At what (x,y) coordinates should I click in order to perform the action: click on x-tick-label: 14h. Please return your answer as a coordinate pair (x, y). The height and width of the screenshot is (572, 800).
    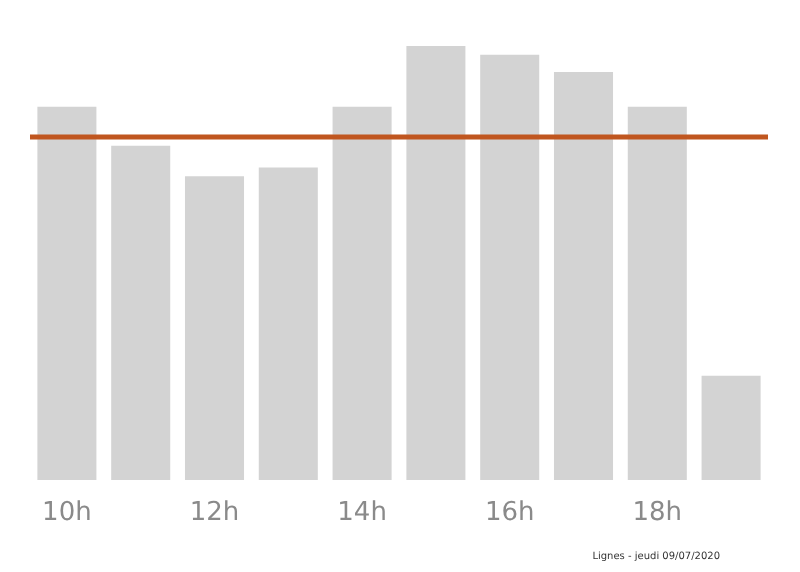
    Looking at the image, I should click on (362, 513).